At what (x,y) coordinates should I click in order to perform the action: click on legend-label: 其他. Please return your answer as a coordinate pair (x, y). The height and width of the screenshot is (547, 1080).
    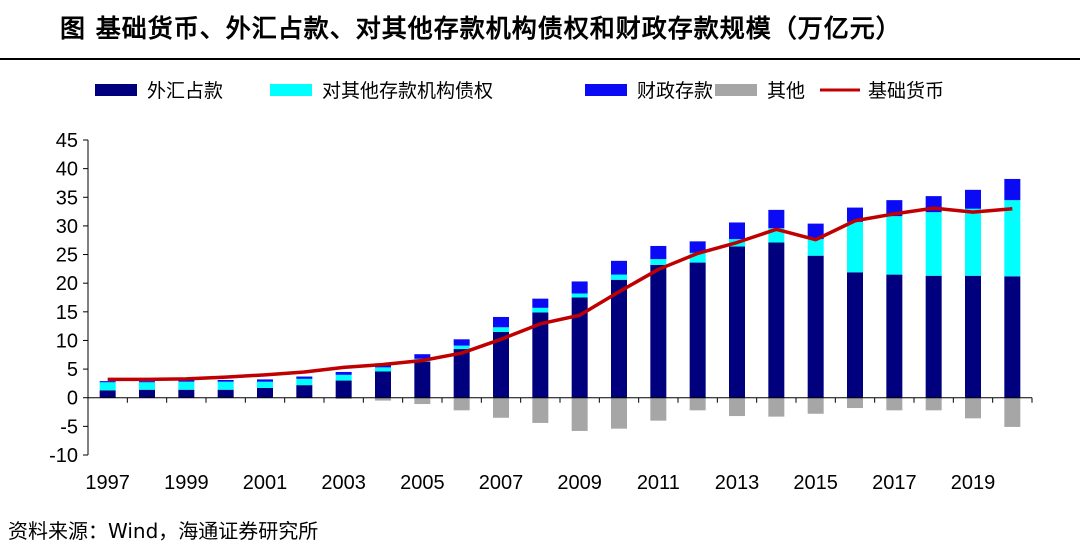
    Looking at the image, I should click on (786, 91).